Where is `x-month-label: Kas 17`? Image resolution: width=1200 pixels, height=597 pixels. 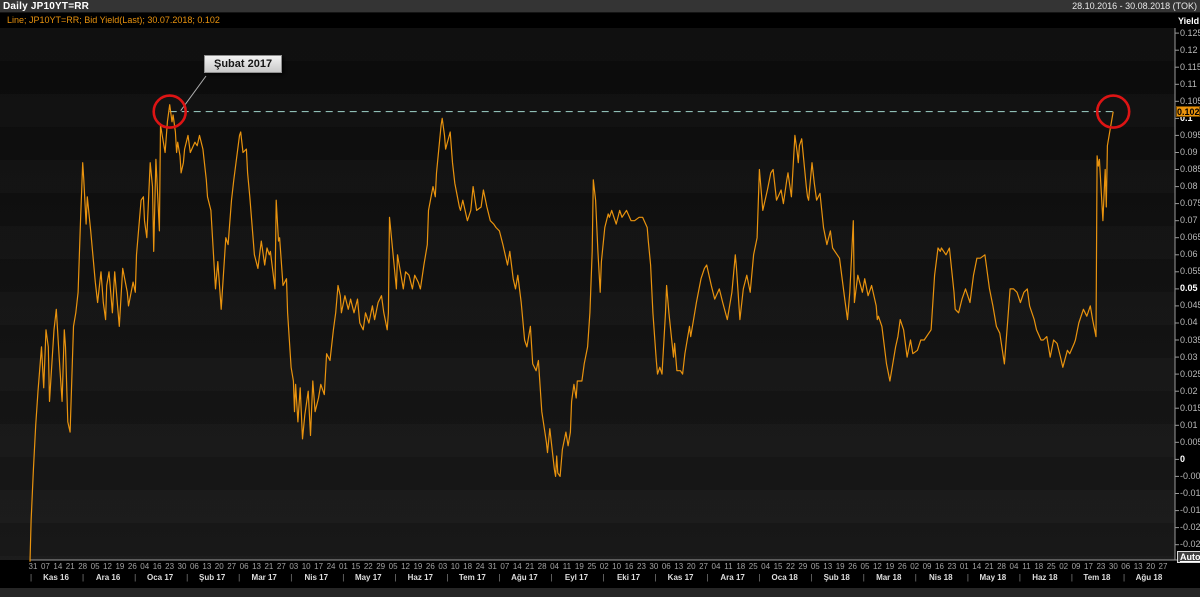 x-month-label: Kas 17 is located at coordinates (680, 577).